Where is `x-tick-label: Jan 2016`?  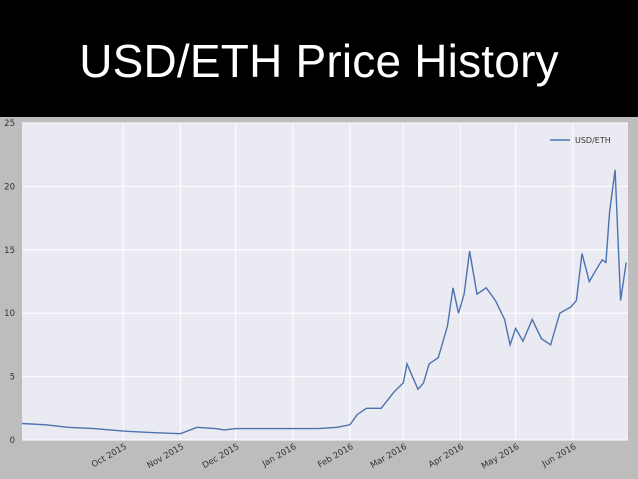 x-tick-label: Jan 2016 is located at coordinates (279, 456).